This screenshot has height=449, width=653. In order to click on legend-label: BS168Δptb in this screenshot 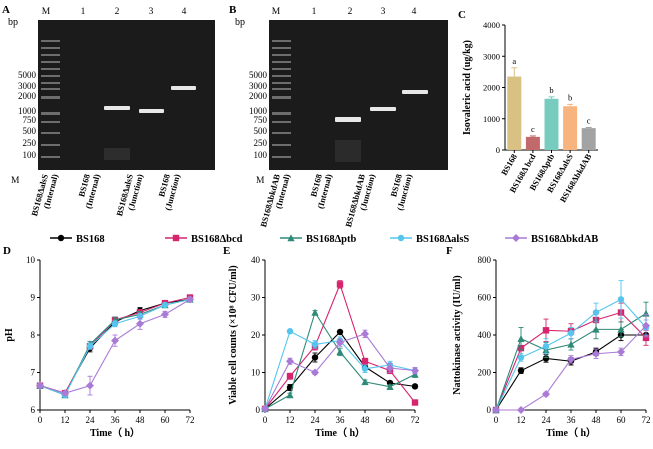, I will do `click(331, 239)`.